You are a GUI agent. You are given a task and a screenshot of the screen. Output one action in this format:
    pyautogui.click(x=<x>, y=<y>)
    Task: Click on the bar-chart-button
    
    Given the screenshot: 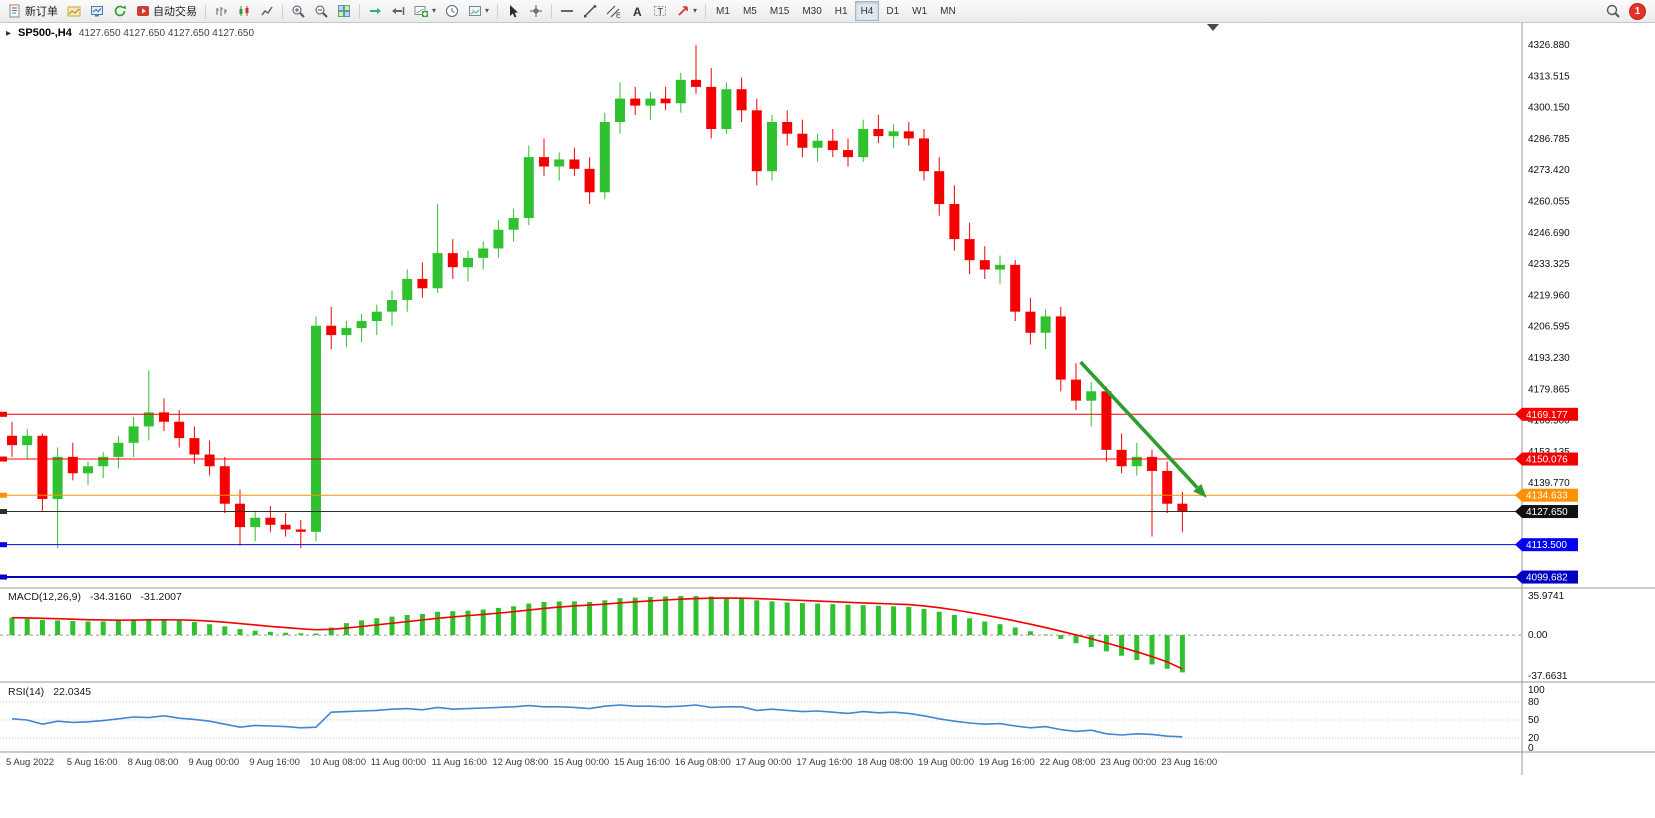 What is the action you would take?
    pyautogui.click(x=221, y=11)
    